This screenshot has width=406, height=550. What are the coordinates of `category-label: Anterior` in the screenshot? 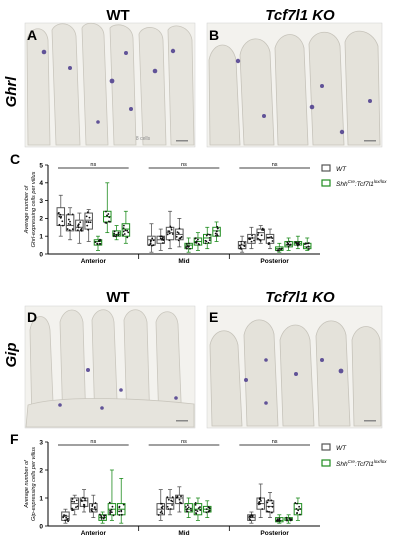 It's located at (94, 261).